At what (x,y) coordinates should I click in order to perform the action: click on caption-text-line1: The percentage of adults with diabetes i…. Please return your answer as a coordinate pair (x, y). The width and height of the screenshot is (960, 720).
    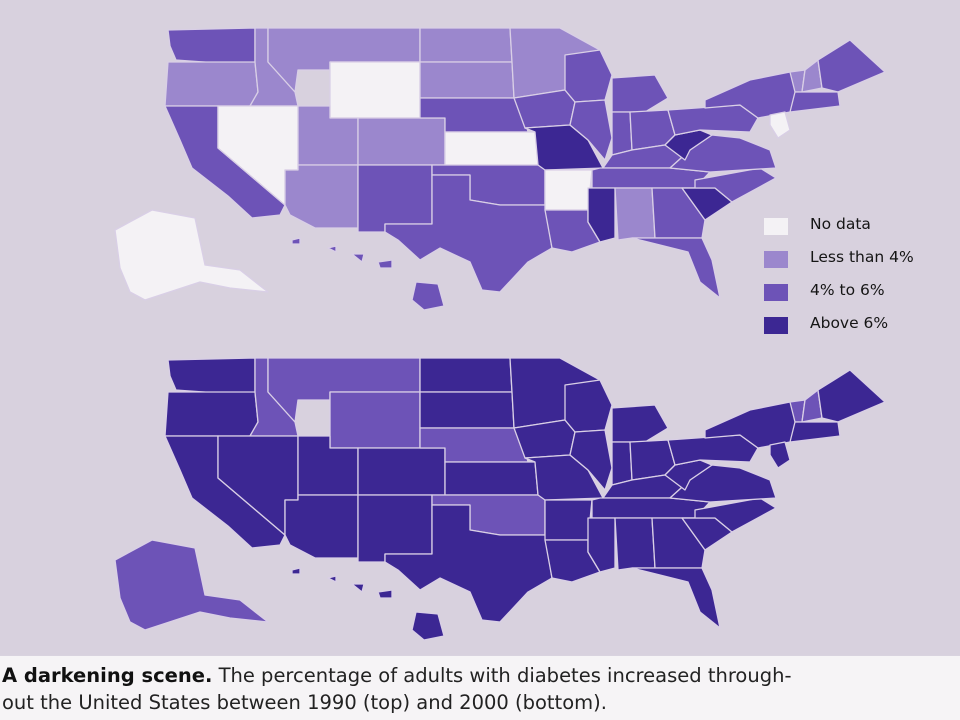
    Looking at the image, I should click on (505, 675).